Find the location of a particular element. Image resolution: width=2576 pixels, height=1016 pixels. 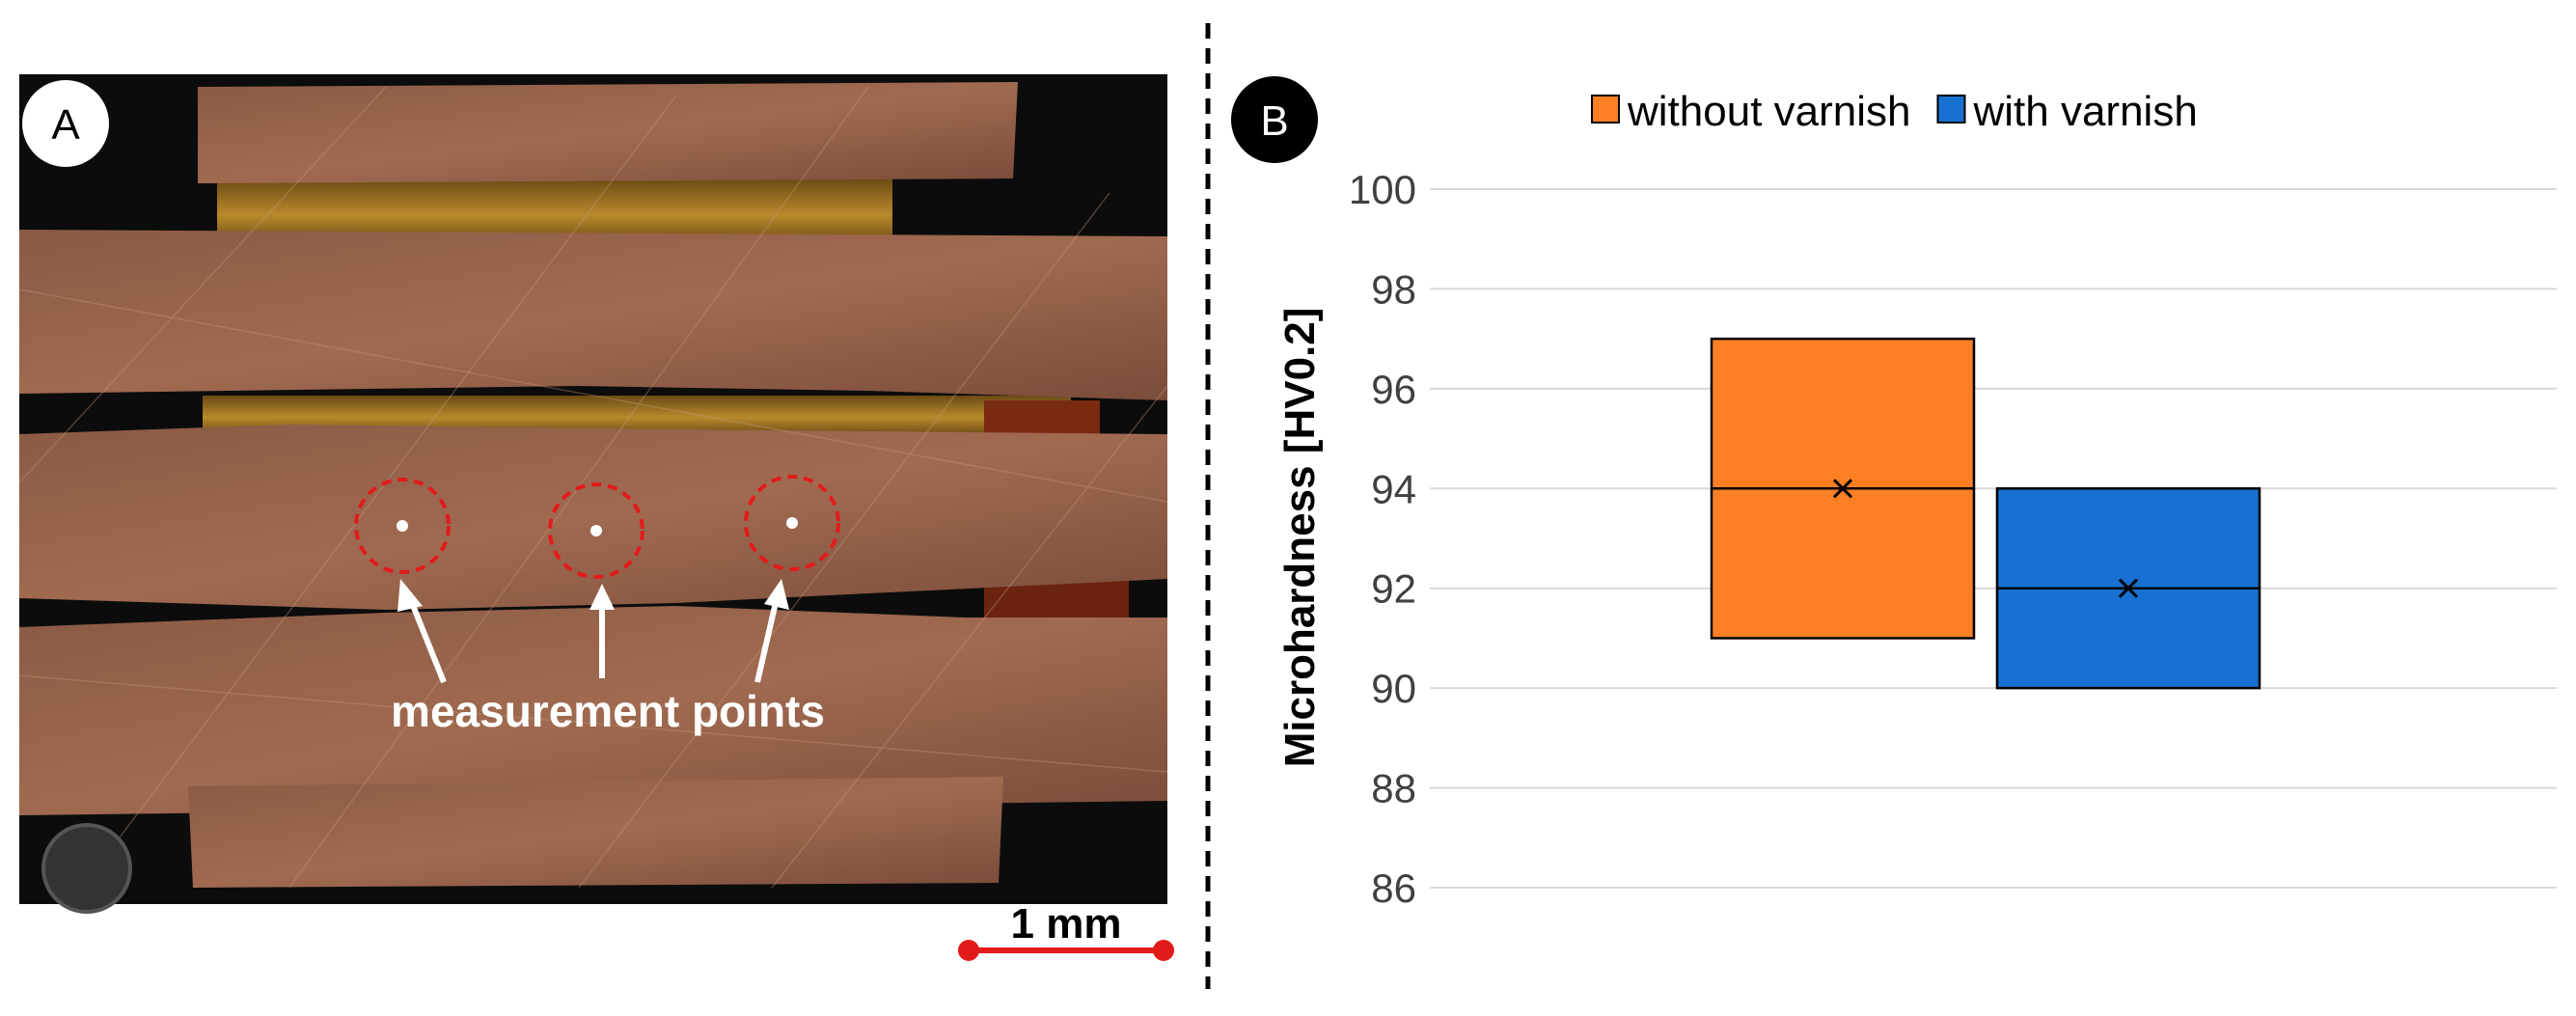

y-tick-label: 100 is located at coordinates (1382, 189).